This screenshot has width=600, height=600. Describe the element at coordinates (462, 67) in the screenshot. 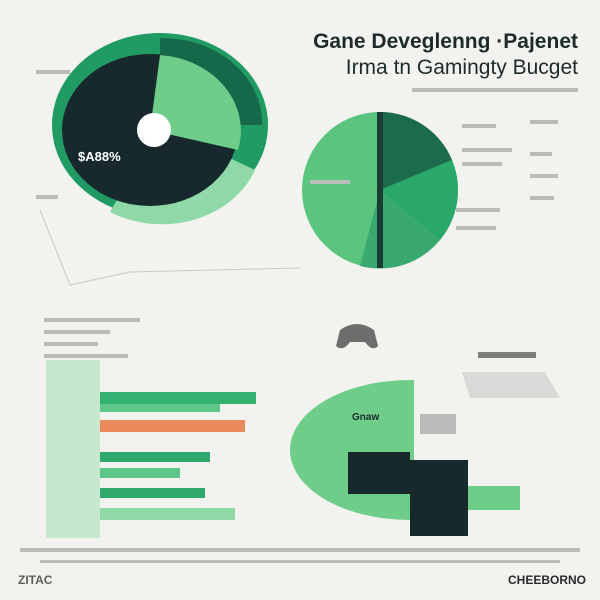

I see `title: Irma tn Gamingty Bucget` at that location.